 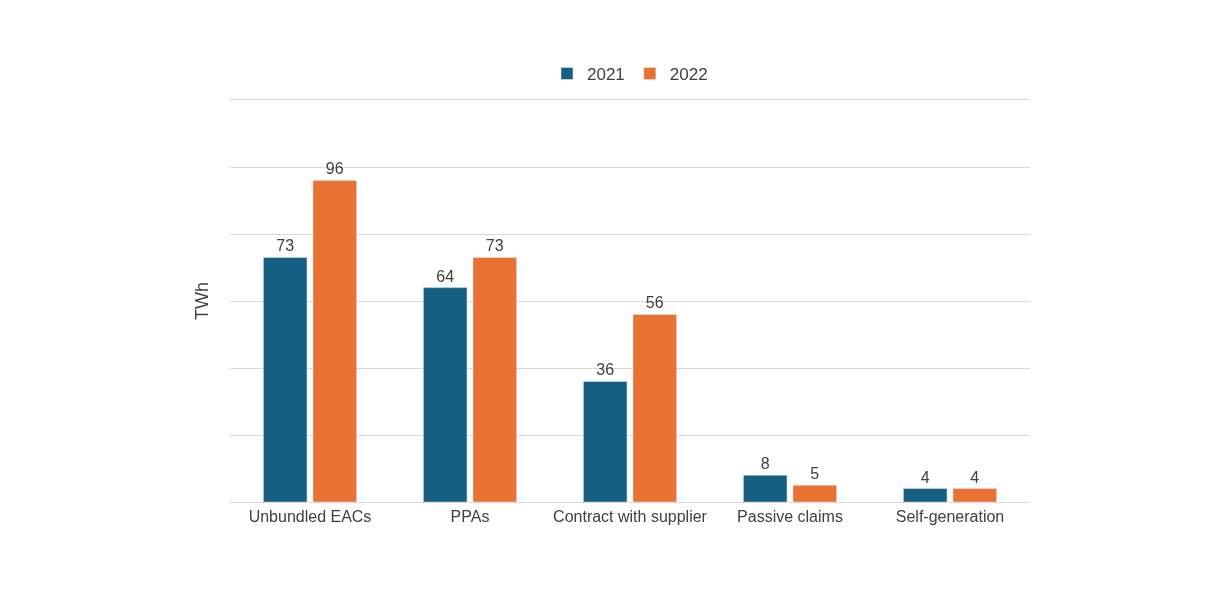 What do you see at coordinates (606, 75) in the screenshot?
I see `legend-label: 2021` at bounding box center [606, 75].